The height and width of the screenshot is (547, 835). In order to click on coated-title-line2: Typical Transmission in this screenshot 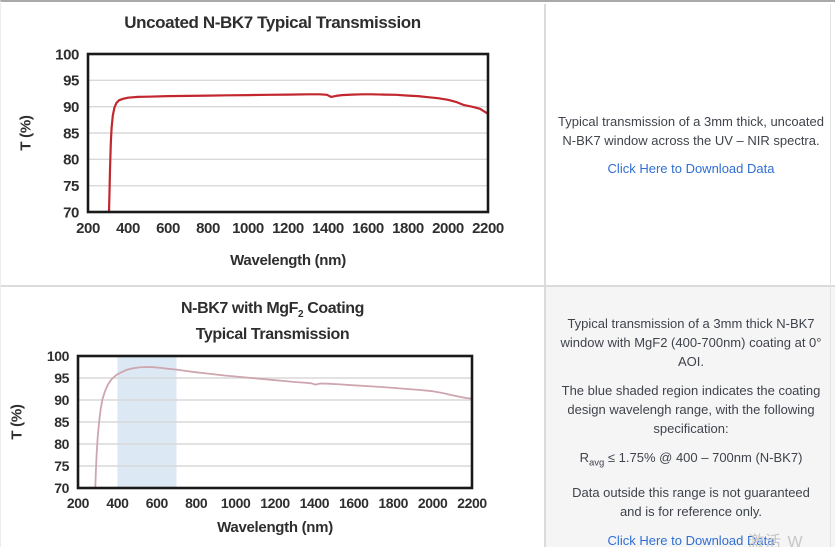, I will do `click(272, 335)`.